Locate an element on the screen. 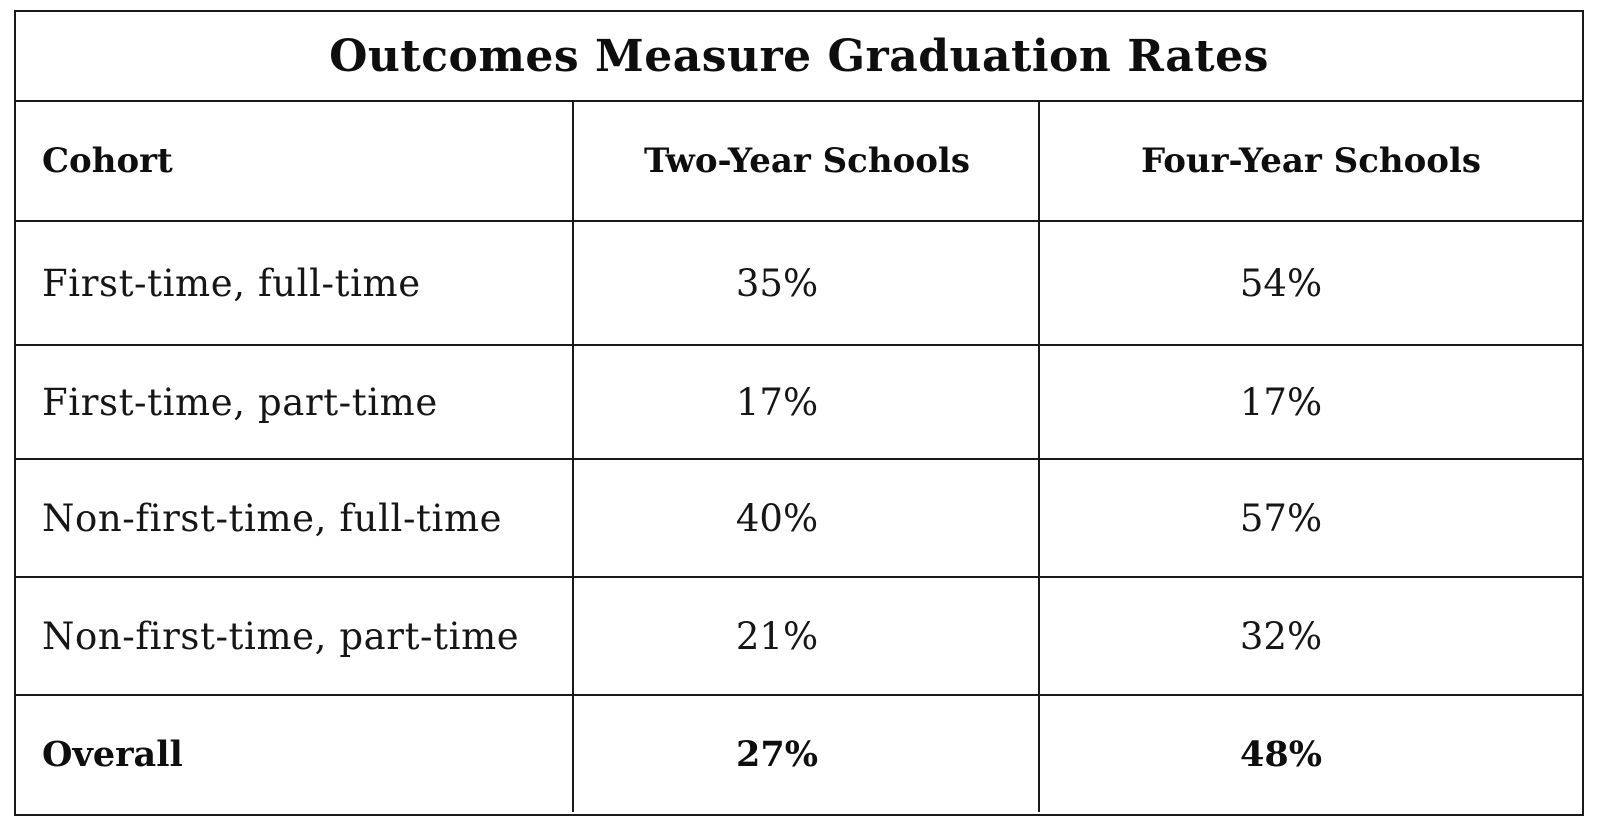 This screenshot has height=828, width=1600. cohort-label: Non-first-time, full-time is located at coordinates (272, 518).